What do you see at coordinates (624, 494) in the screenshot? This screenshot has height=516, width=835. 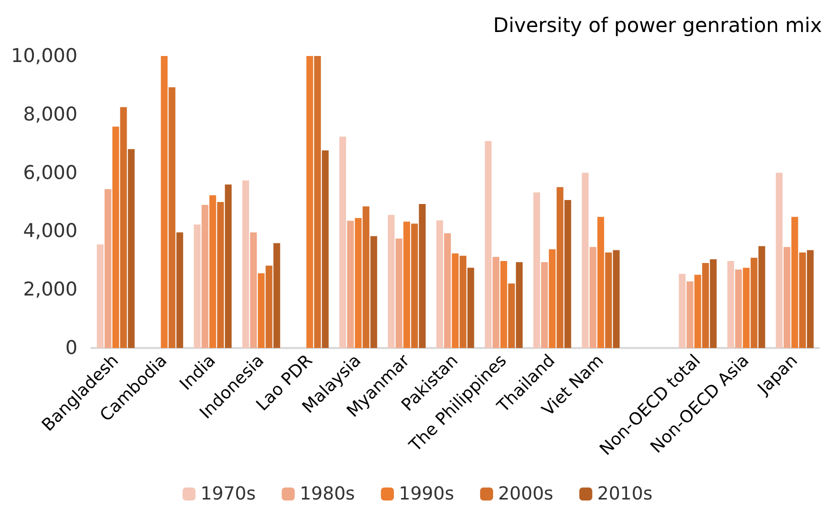 I see `legend-label: 2010s` at bounding box center [624, 494].